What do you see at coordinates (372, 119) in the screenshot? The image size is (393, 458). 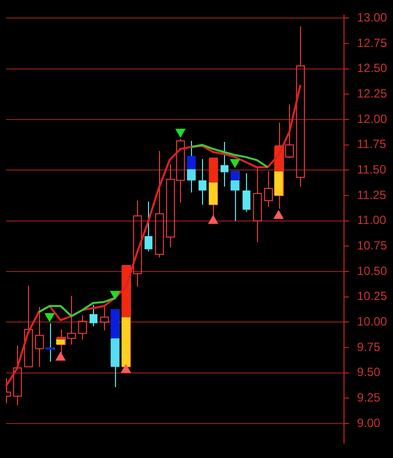 I see `y-tick-label: 12.00` at bounding box center [372, 119].